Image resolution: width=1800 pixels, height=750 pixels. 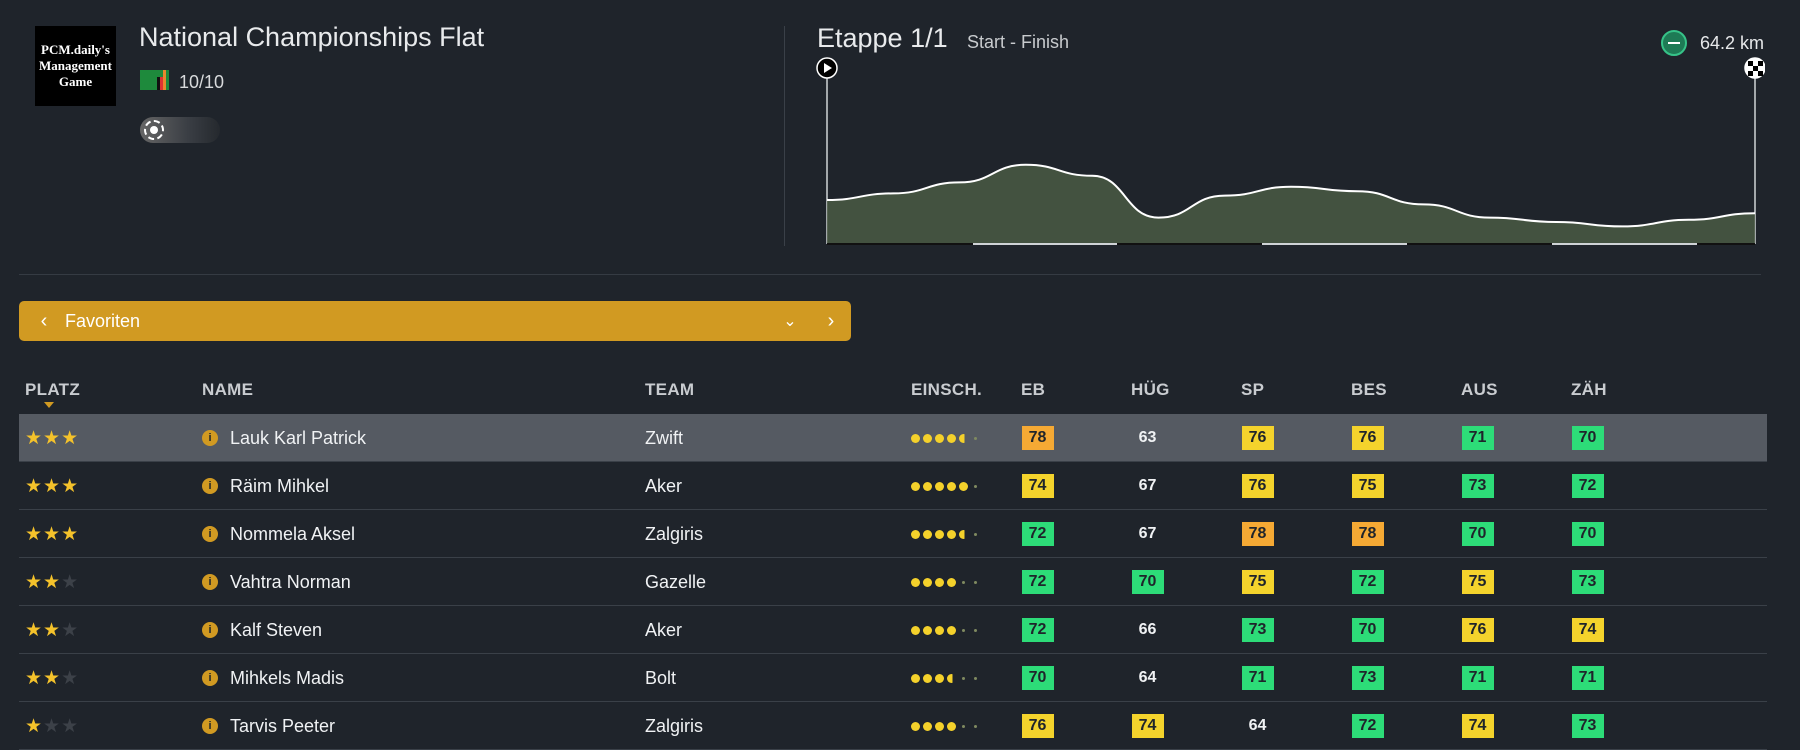 I want to click on header-divider, so click(x=784, y=136).